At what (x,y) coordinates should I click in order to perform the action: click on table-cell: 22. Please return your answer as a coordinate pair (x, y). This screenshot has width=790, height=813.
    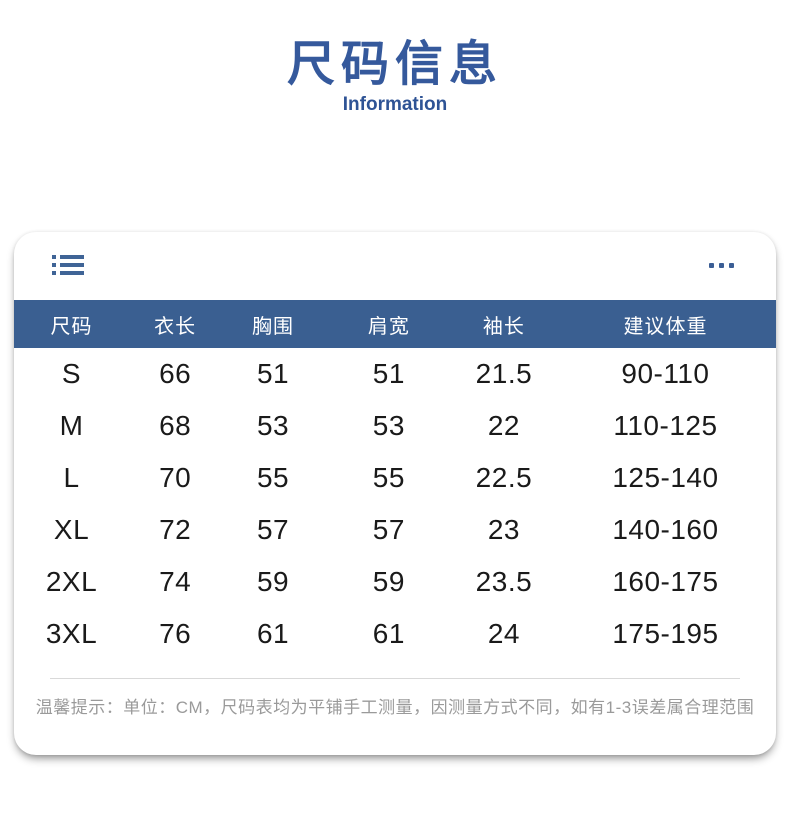
    Looking at the image, I should click on (503, 425).